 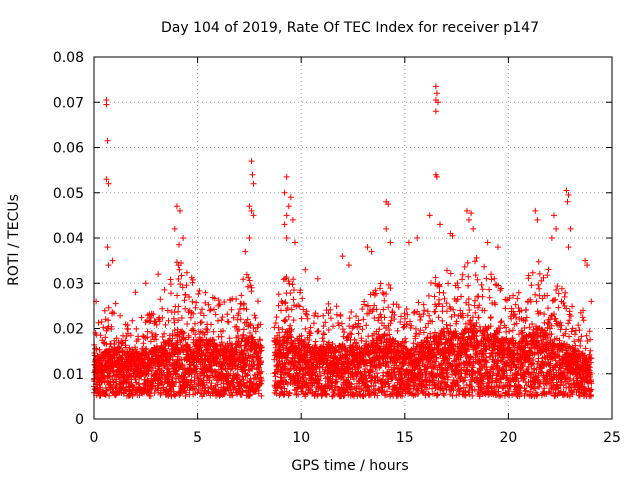 I want to click on y-tick-label: 0.05, so click(x=68, y=194).